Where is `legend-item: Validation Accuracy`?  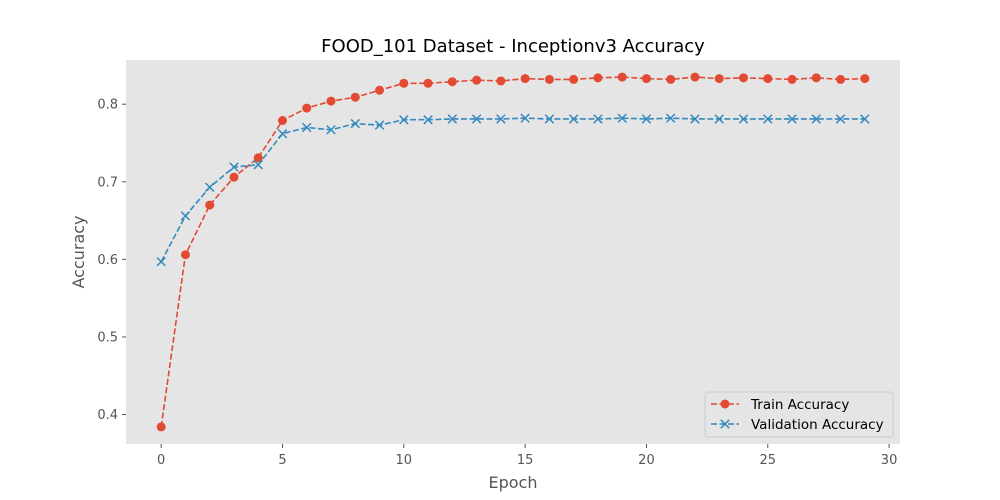 legend-item: Validation Accuracy is located at coordinates (797, 425).